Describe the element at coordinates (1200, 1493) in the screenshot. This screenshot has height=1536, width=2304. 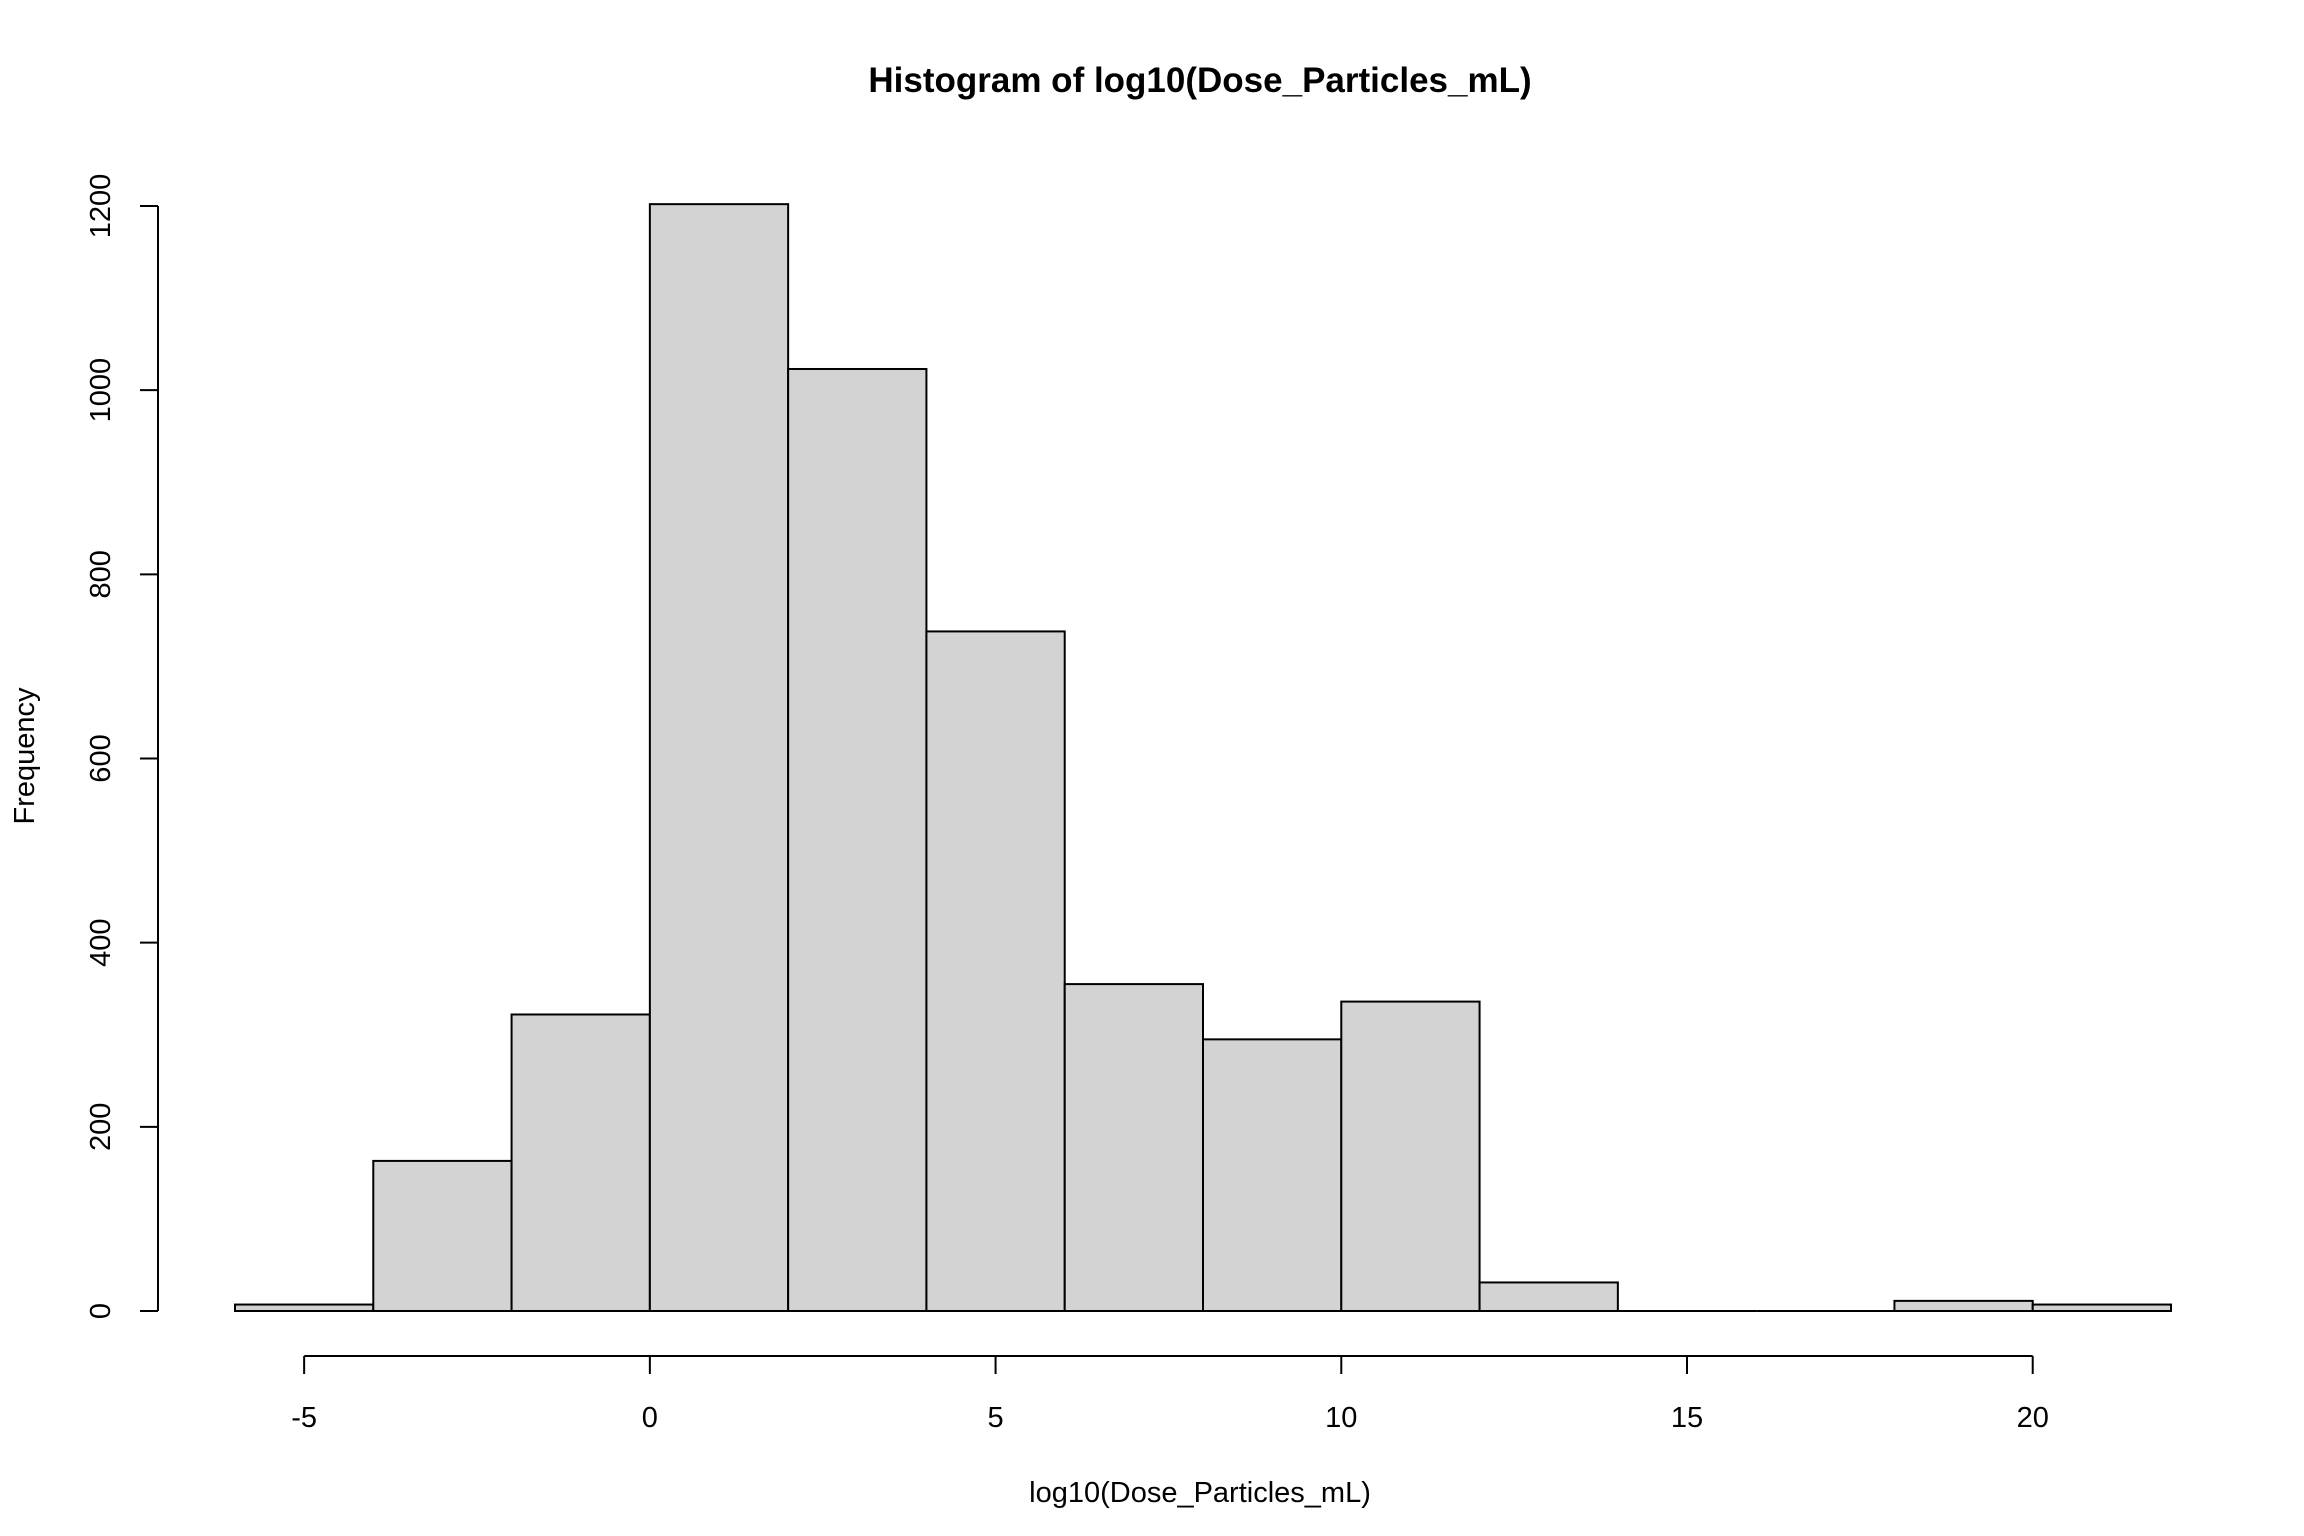
I see `x-axis-label: log10(Dose_Particles_mL)` at that location.